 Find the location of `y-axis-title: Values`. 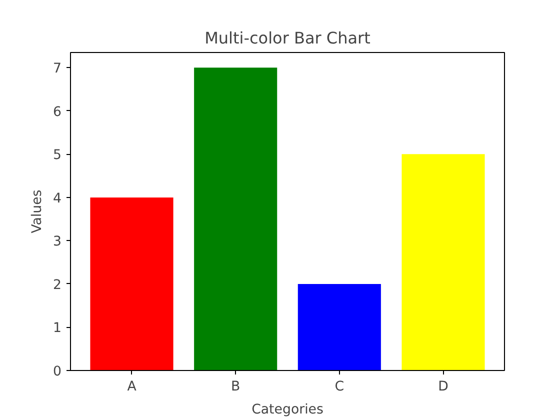

y-axis-title: Values is located at coordinates (38, 212).